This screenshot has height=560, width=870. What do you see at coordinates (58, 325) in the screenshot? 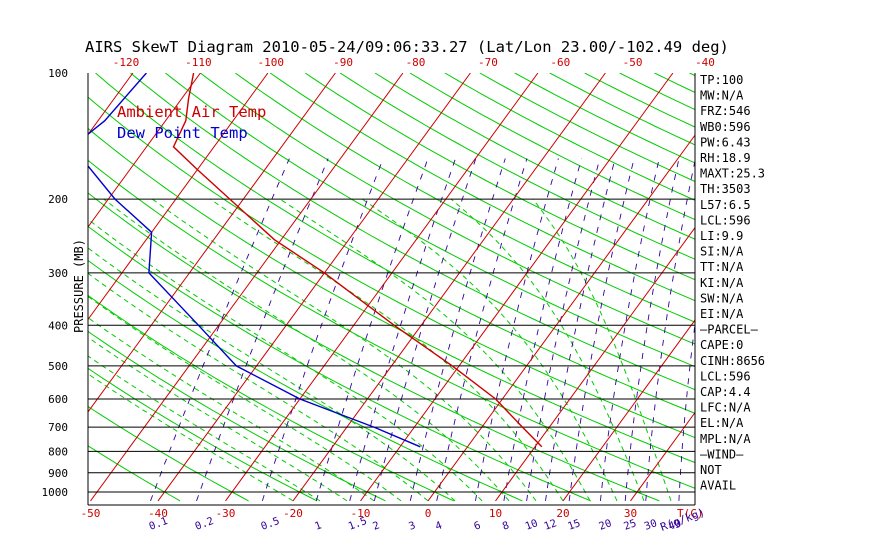
I see `pressure-tick-label: 400` at bounding box center [58, 325].